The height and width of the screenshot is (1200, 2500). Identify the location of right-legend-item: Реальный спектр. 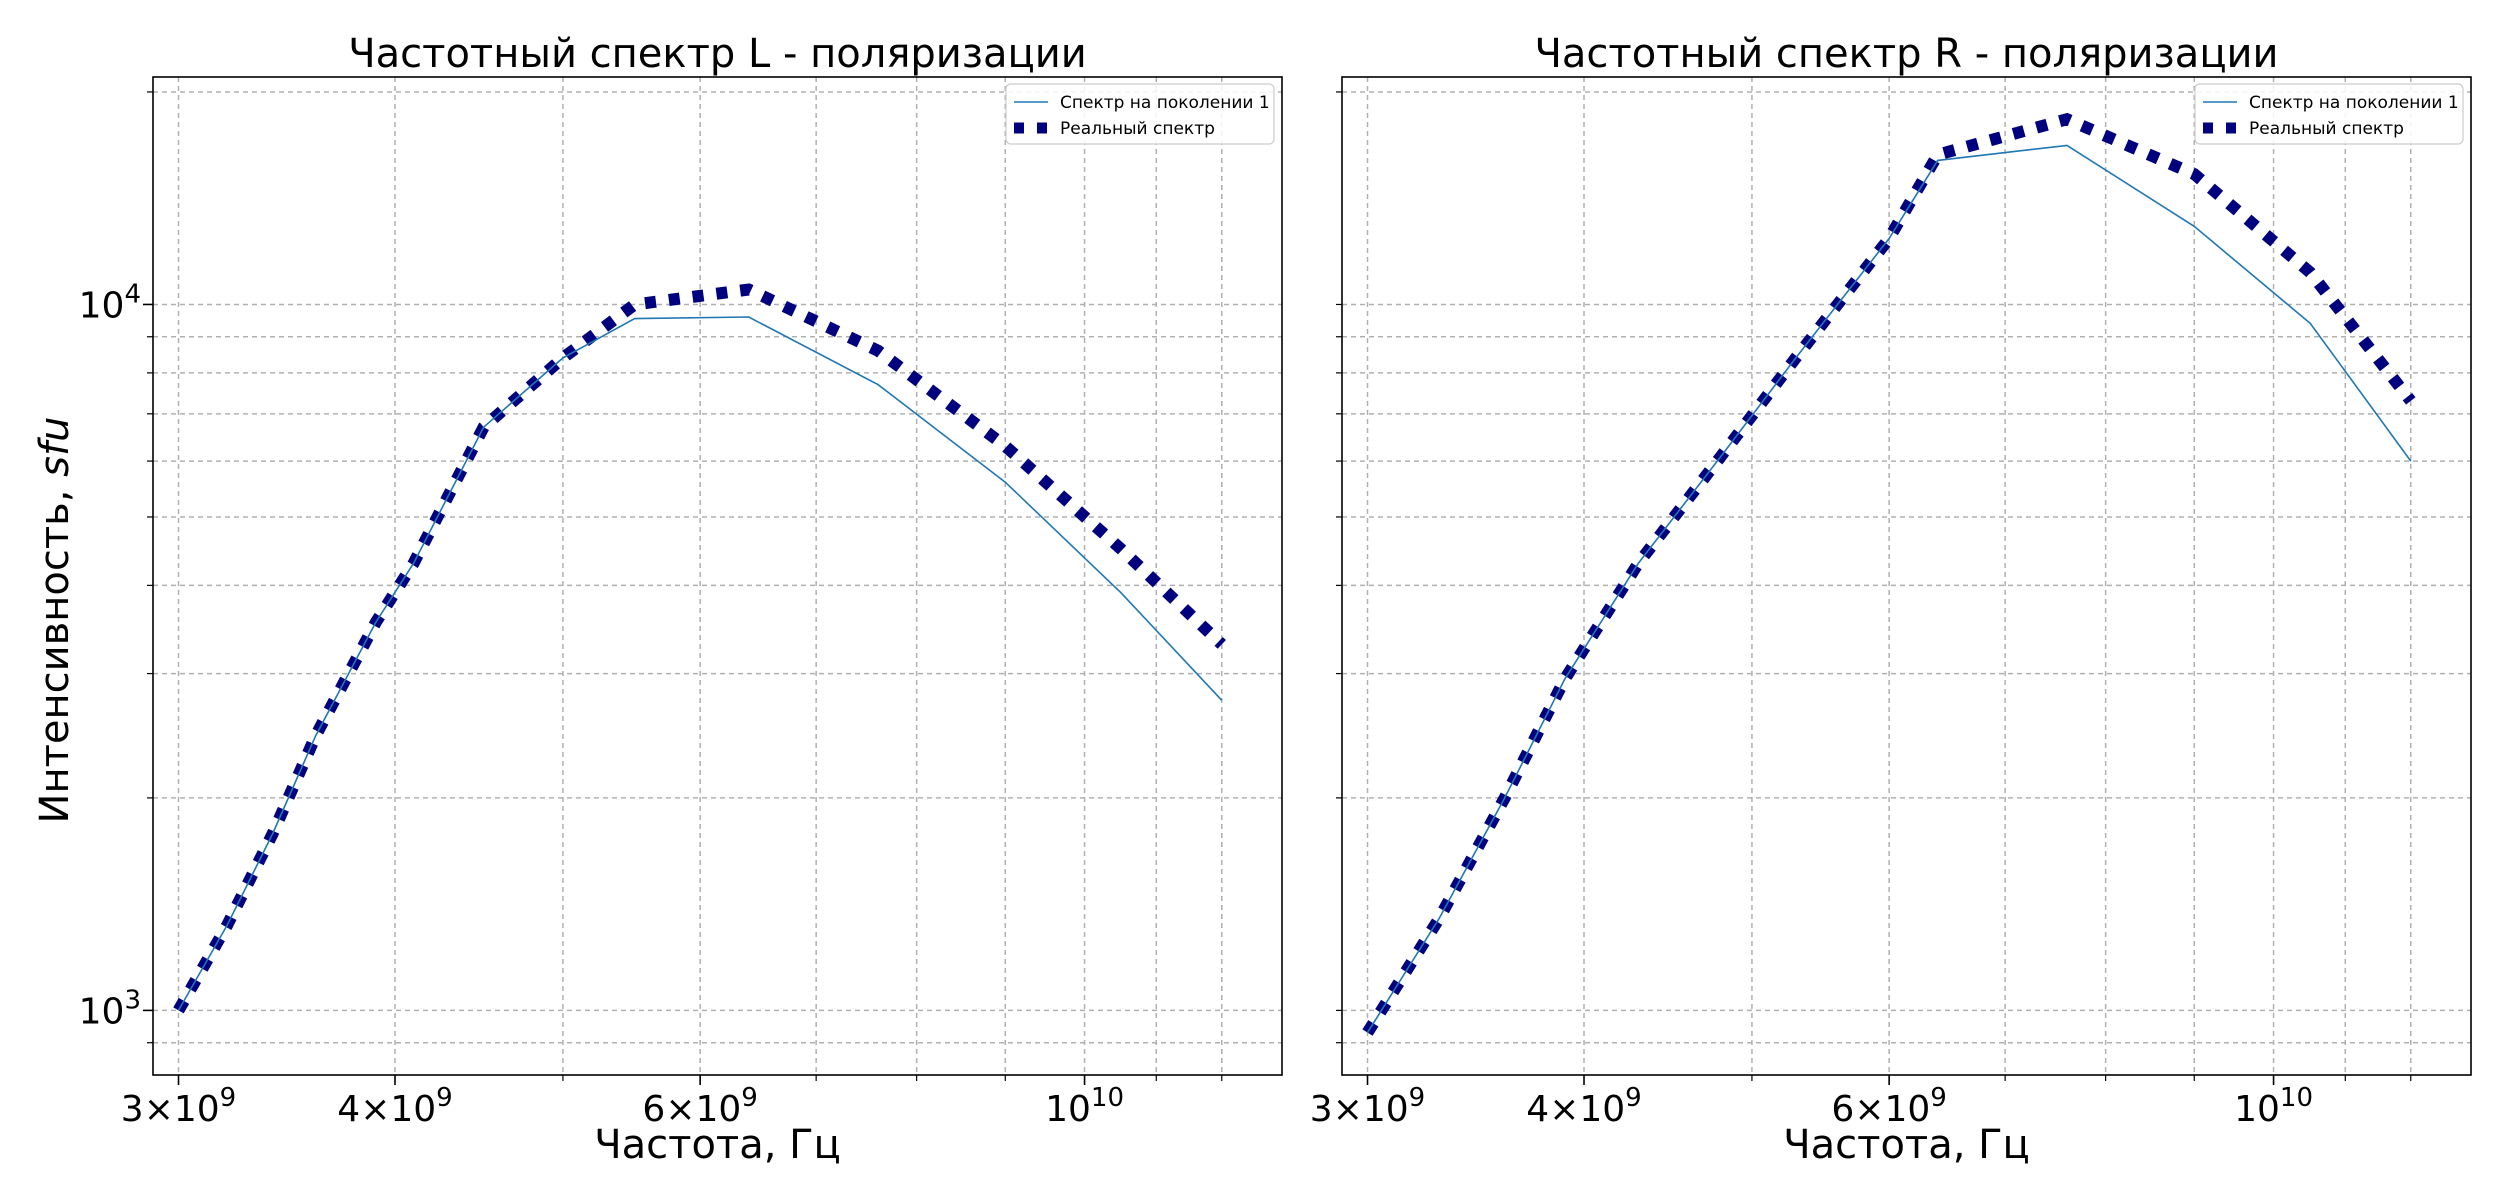
(2303, 129).